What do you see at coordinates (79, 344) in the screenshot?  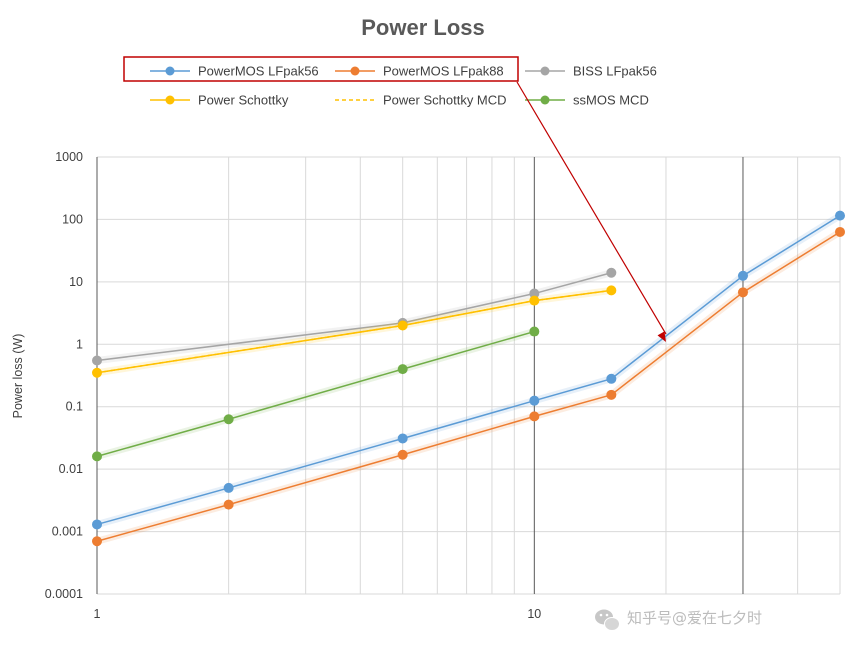 I see `y-tick-label: 1` at bounding box center [79, 344].